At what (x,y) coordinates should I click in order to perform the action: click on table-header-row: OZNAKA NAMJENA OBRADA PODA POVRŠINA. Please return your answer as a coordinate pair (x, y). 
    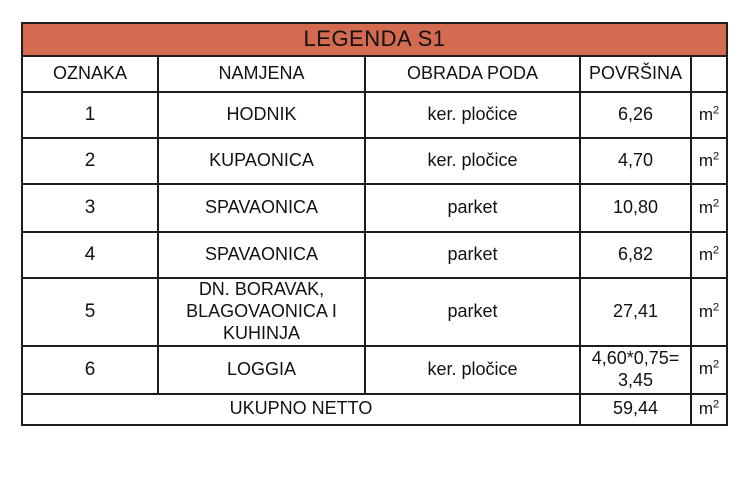
    Looking at the image, I should click on (375, 74).